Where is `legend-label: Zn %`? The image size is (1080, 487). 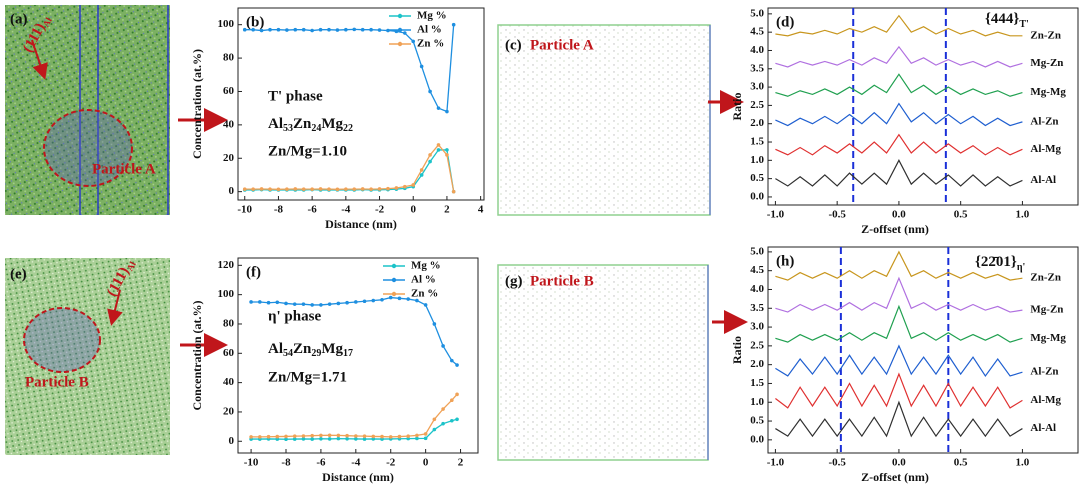
legend-label: Zn % is located at coordinates (424, 294).